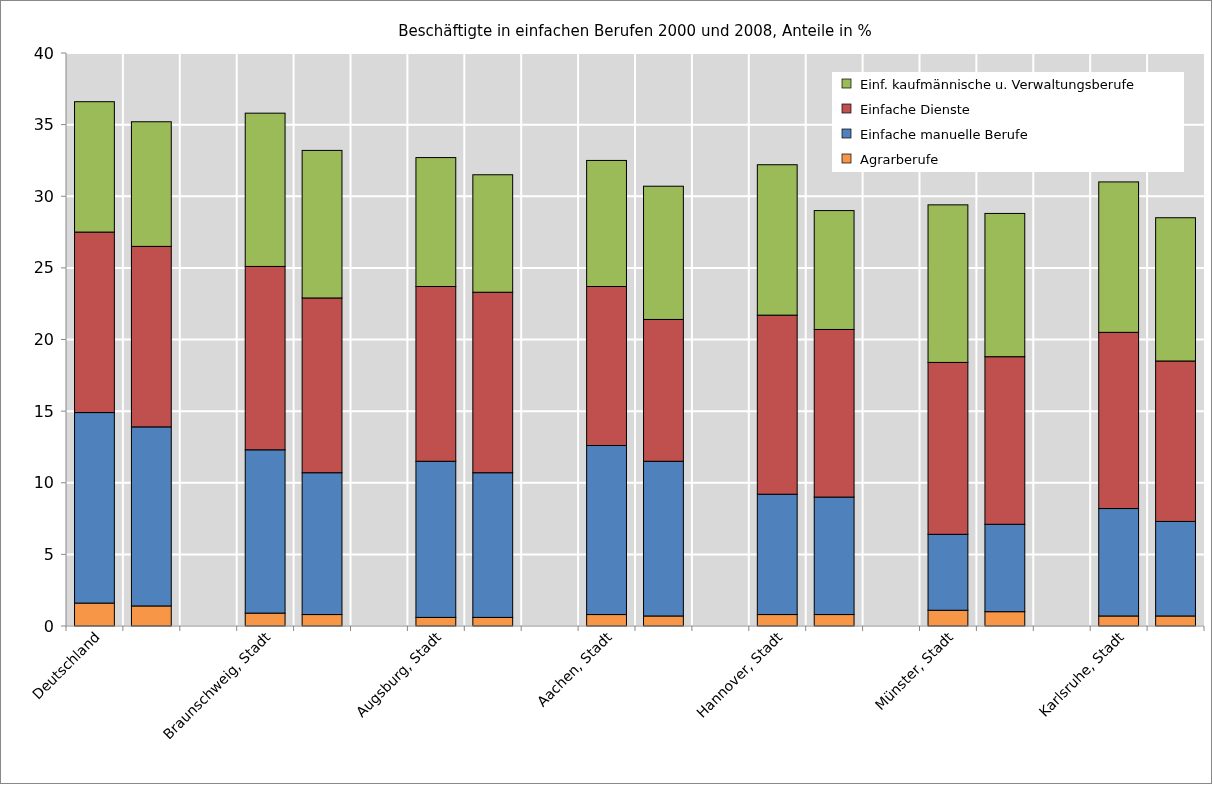 The height and width of the screenshot is (785, 1213). I want to click on y-tick-label: 0, so click(48, 626).